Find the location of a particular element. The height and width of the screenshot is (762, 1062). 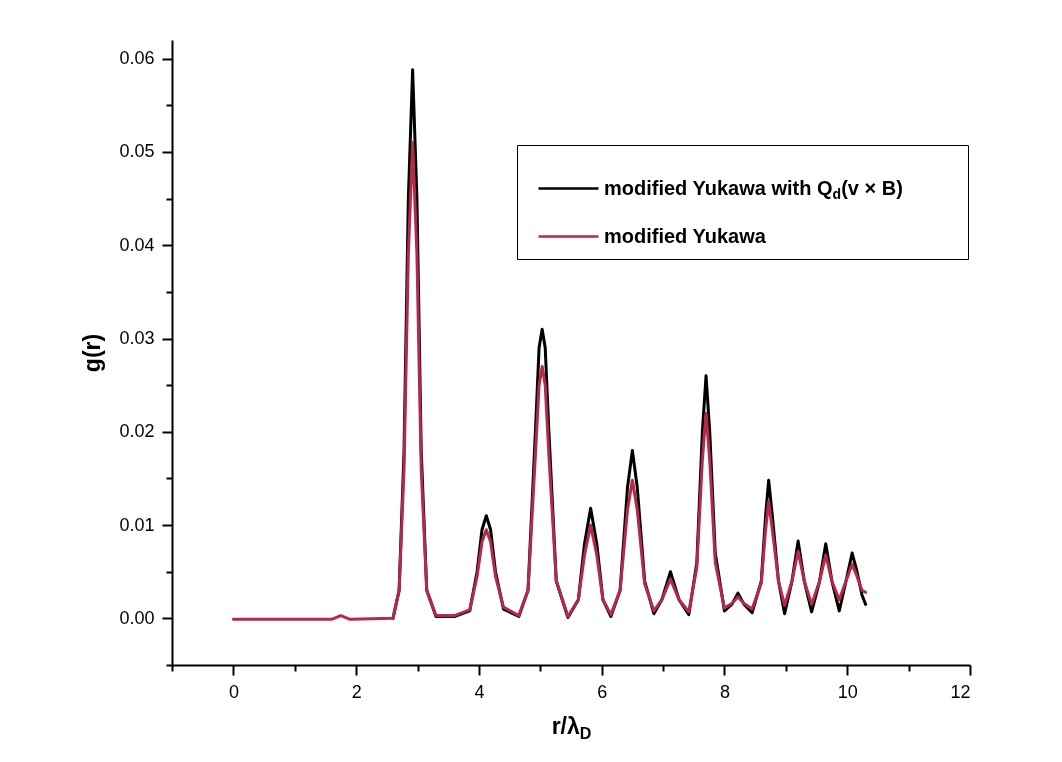

x-tick-label: 4 is located at coordinates (479, 691).